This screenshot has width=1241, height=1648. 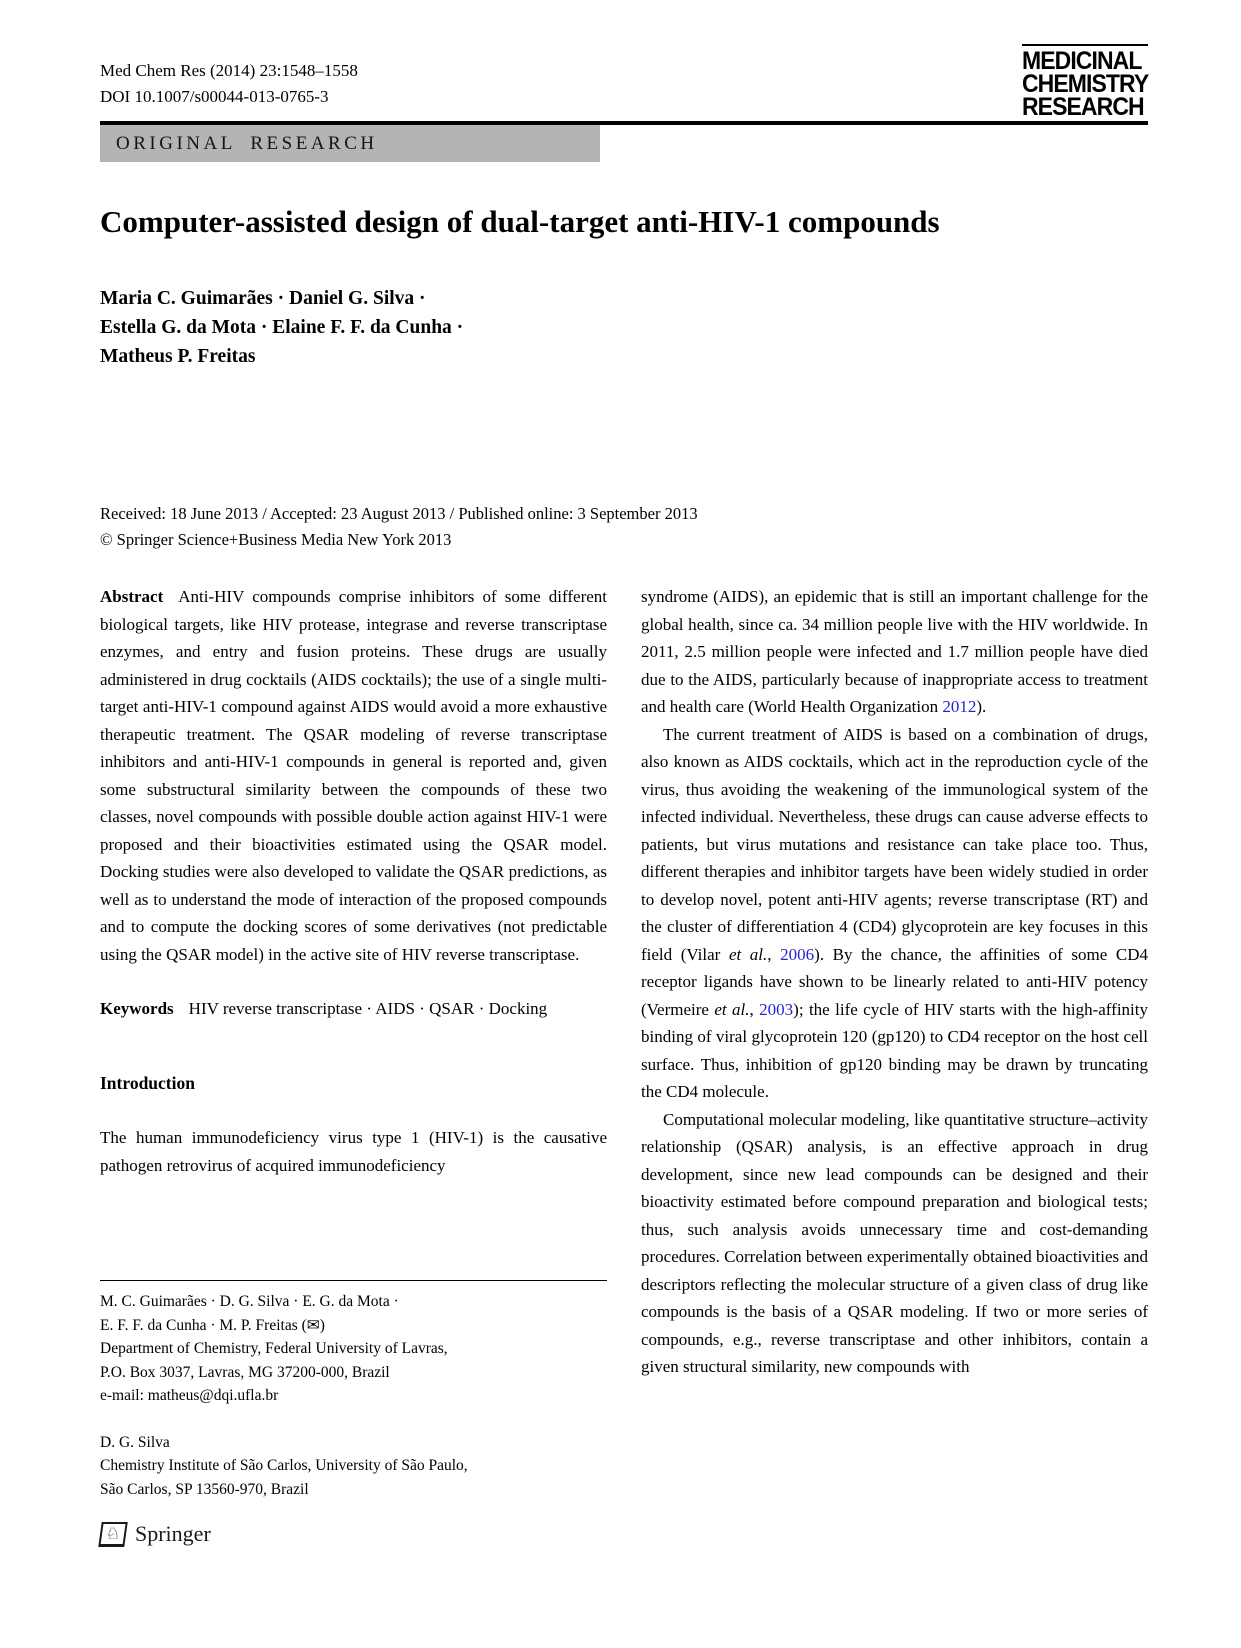 I want to click on journal-logo-text: MEDICINAL CHEMISTRY RESEARCH, so click(x=1085, y=82).